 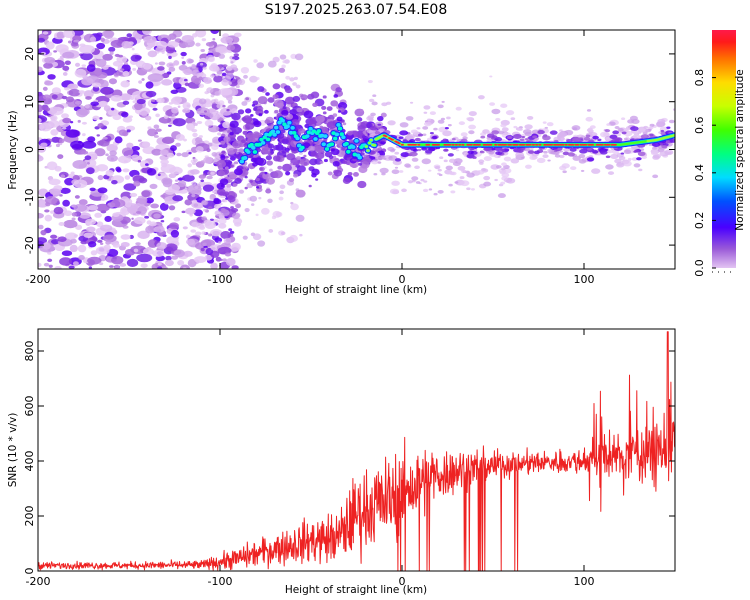 I want to click on x-tick-label: 100, so click(x=584, y=279).